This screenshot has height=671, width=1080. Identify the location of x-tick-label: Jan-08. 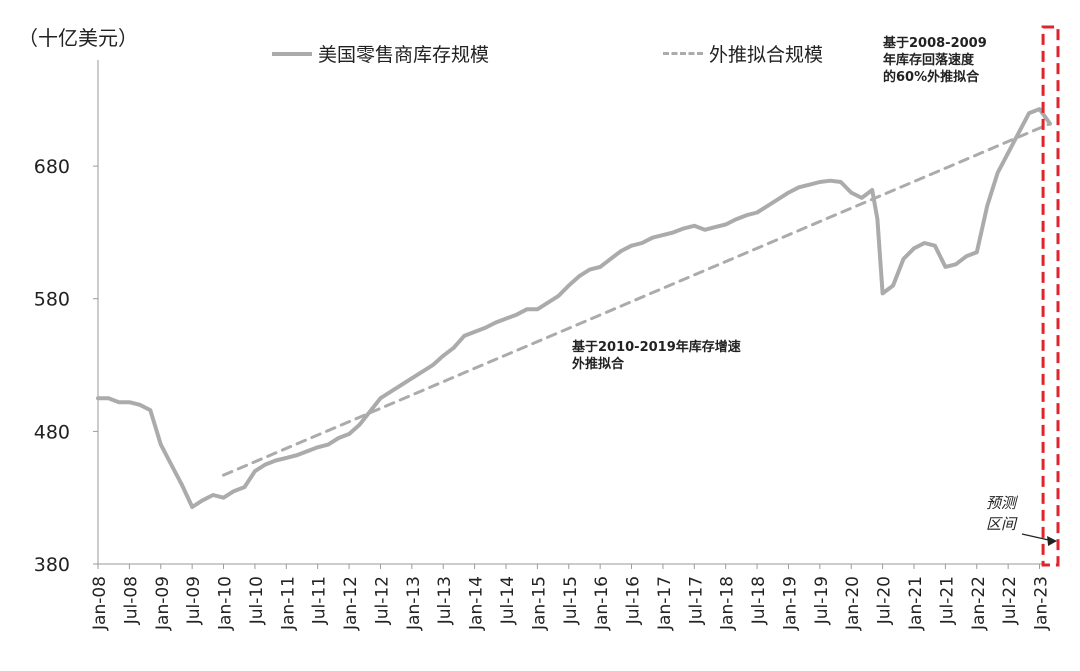
(100, 603).